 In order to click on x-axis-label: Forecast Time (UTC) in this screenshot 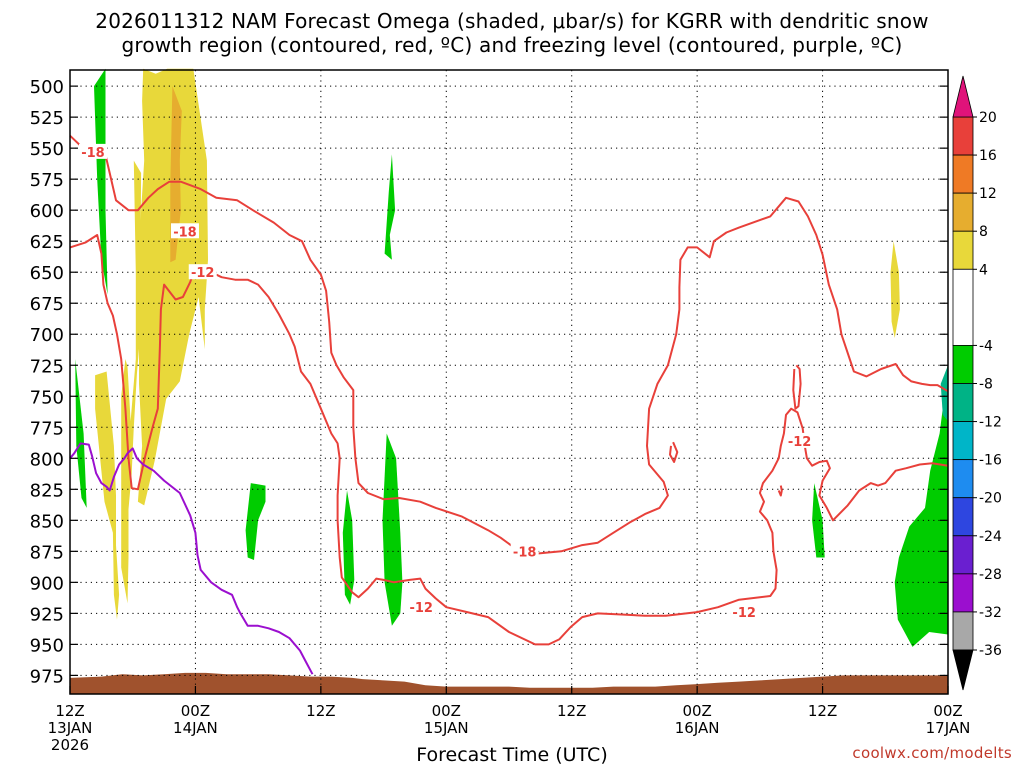, I will do `click(512, 755)`.